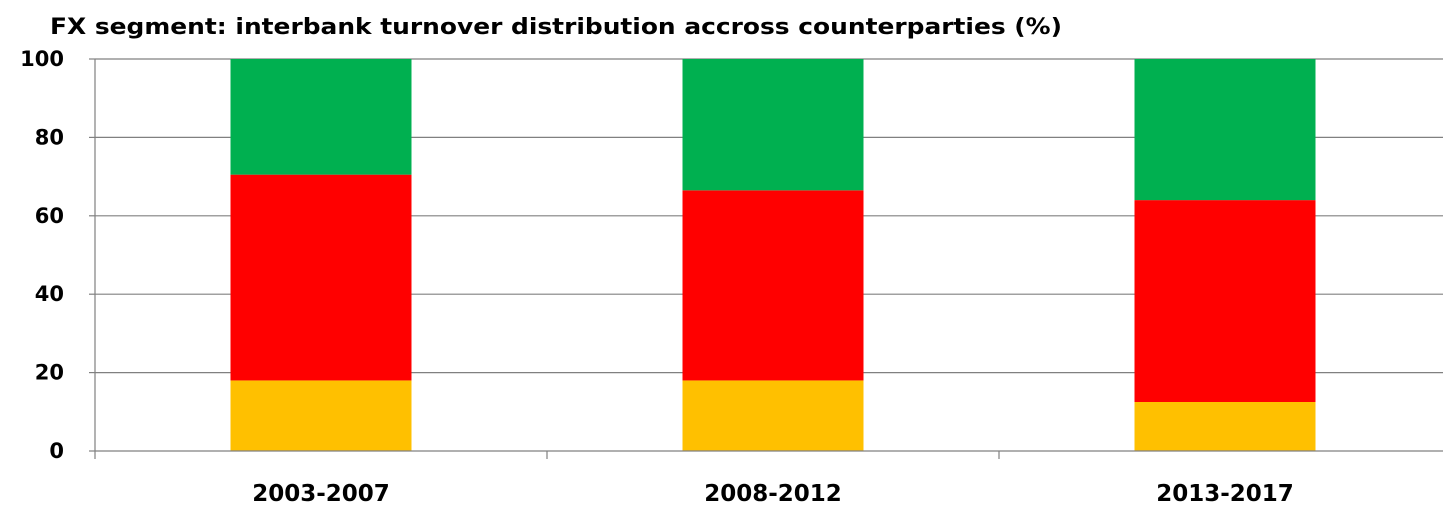 The height and width of the screenshot is (507, 1443). I want to click on y-tick-label-0: 0, so click(56, 451).